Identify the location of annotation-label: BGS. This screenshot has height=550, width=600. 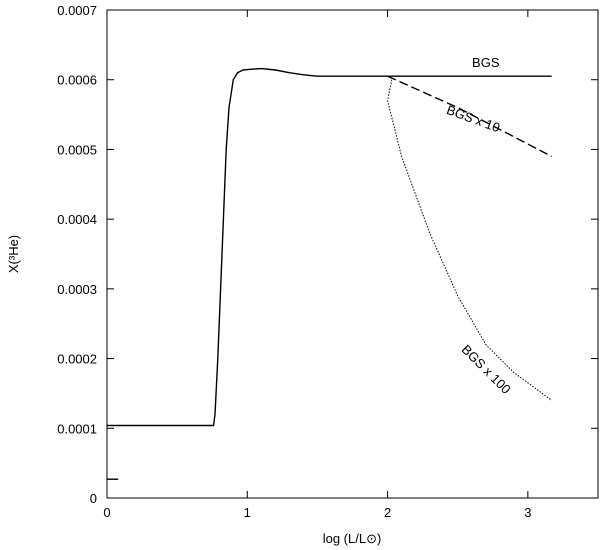
(486, 62).